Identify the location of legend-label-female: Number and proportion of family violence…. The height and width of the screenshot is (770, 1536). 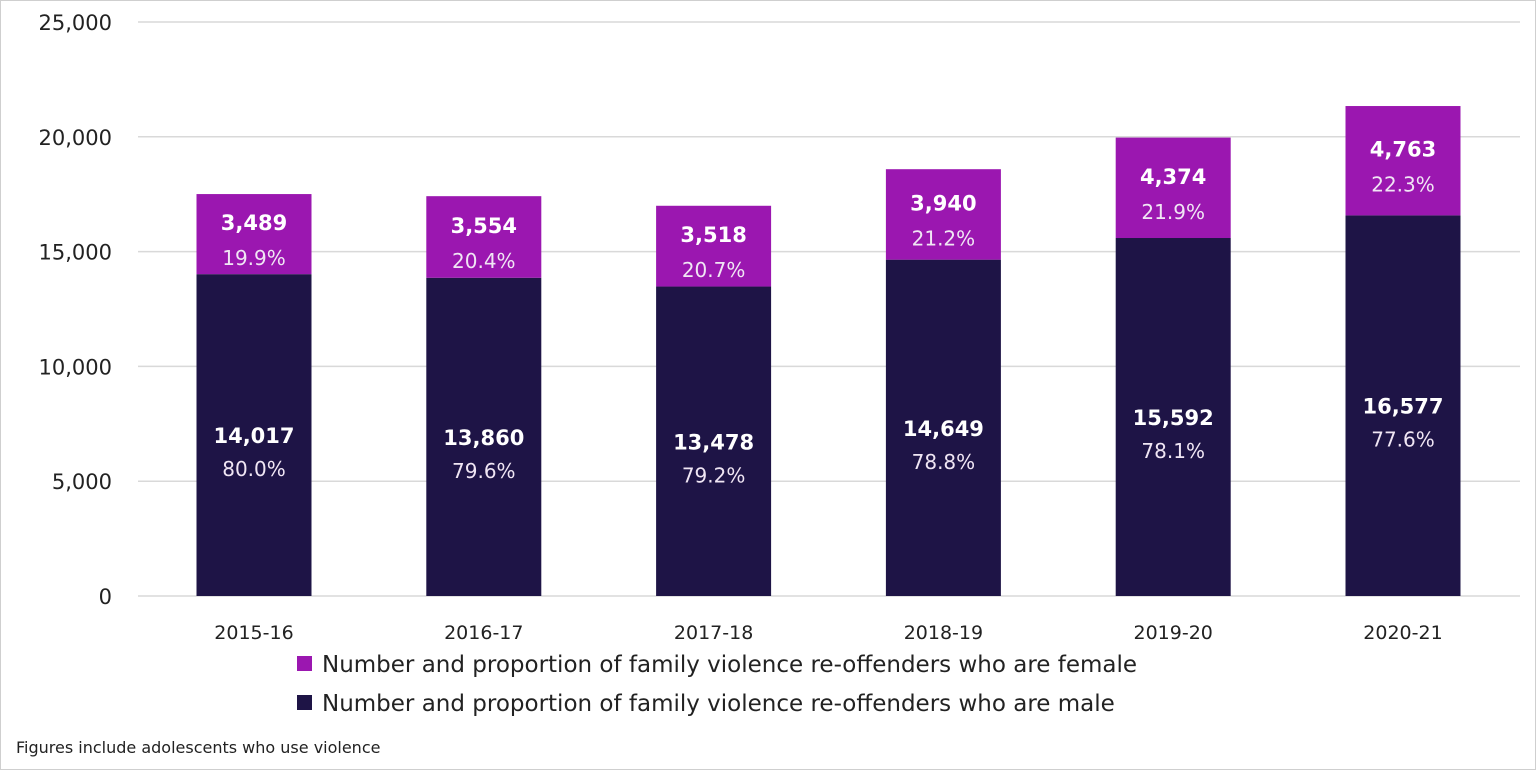
(729, 665).